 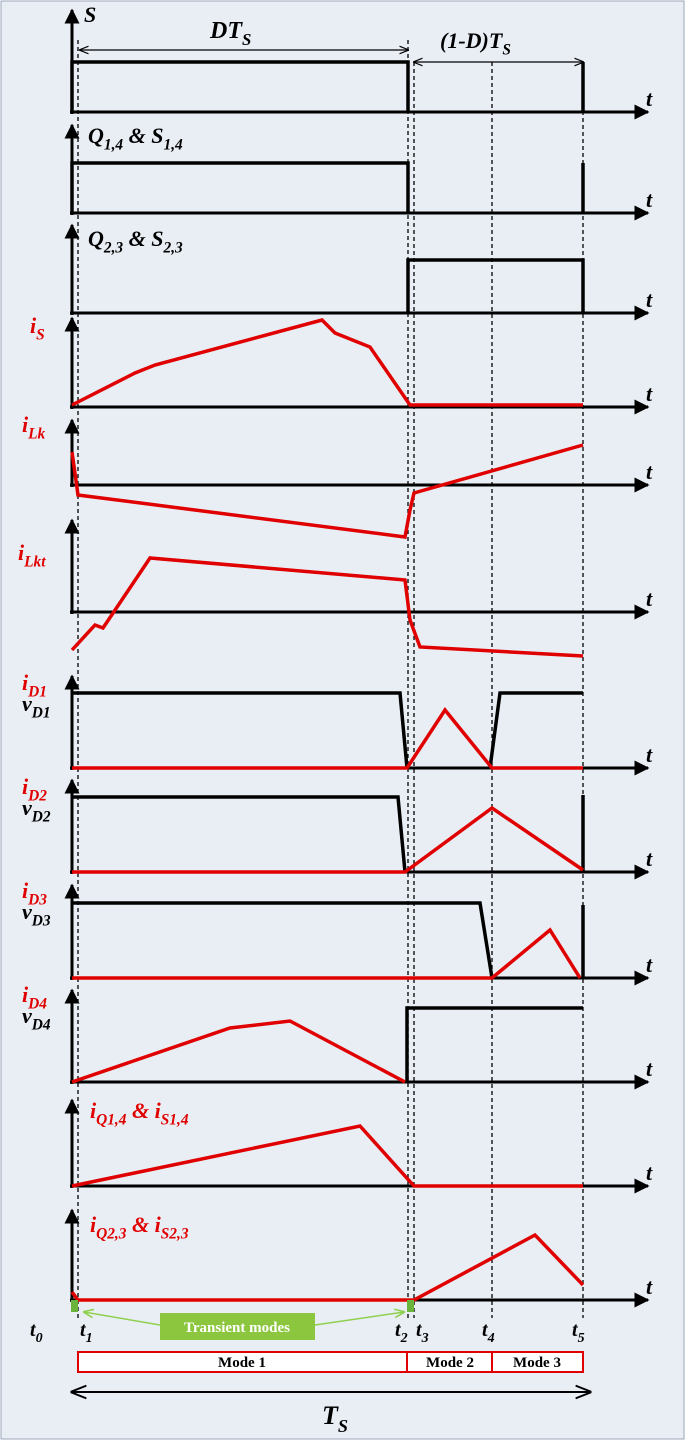 I want to click on signal-label: iD3, so click(x=34, y=893).